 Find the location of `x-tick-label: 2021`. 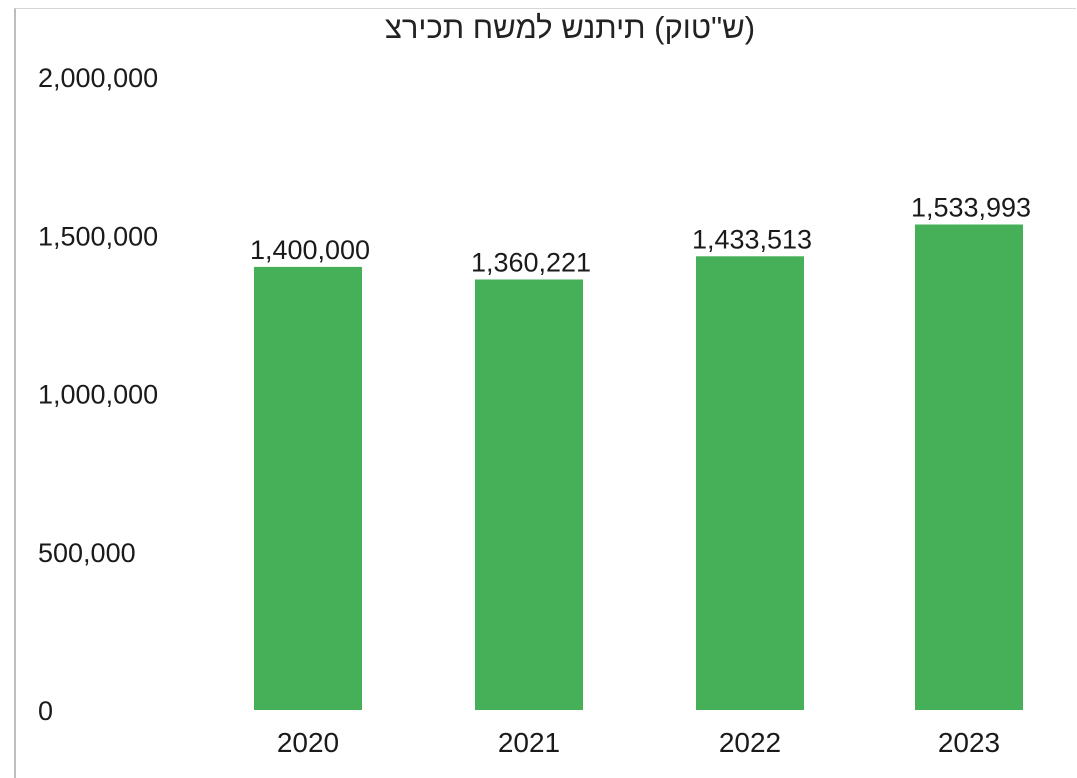

x-tick-label: 2021 is located at coordinates (529, 742).